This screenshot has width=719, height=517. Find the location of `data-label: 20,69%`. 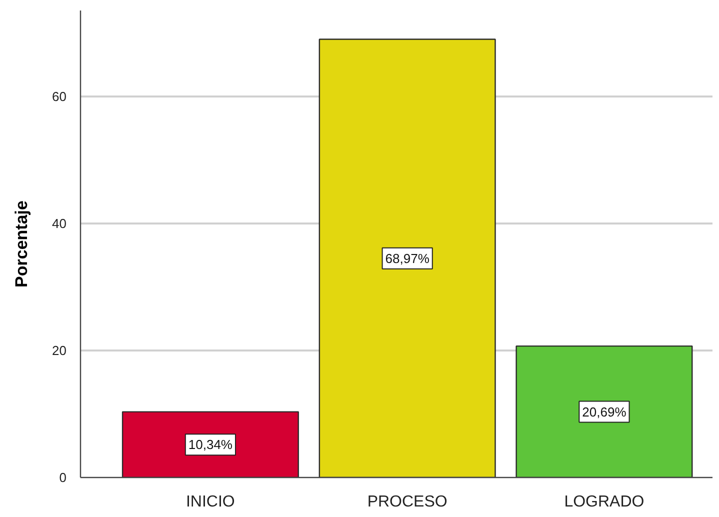

data-label: 20,69% is located at coordinates (604, 412).